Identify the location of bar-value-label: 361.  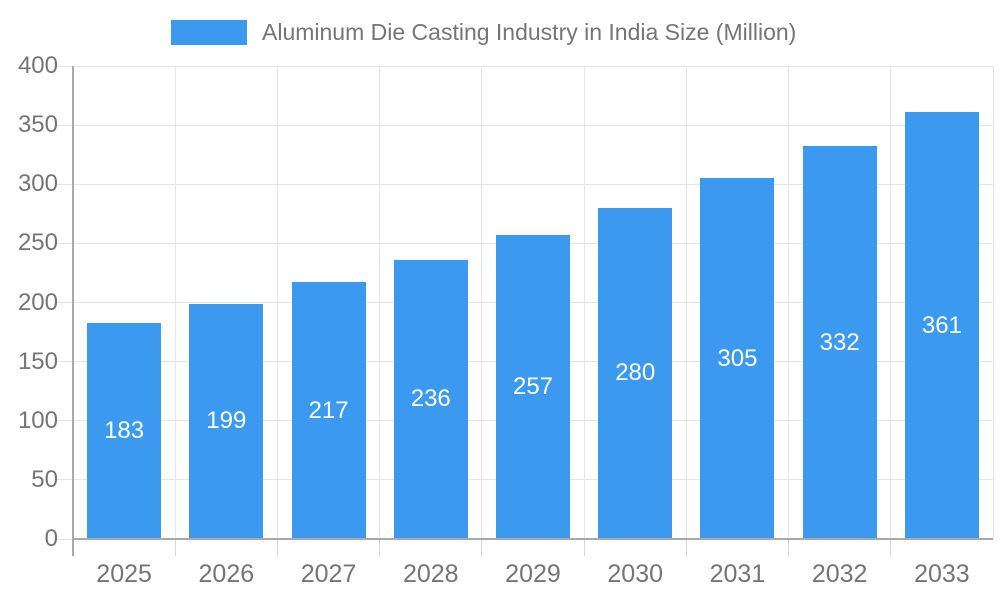
(941, 325).